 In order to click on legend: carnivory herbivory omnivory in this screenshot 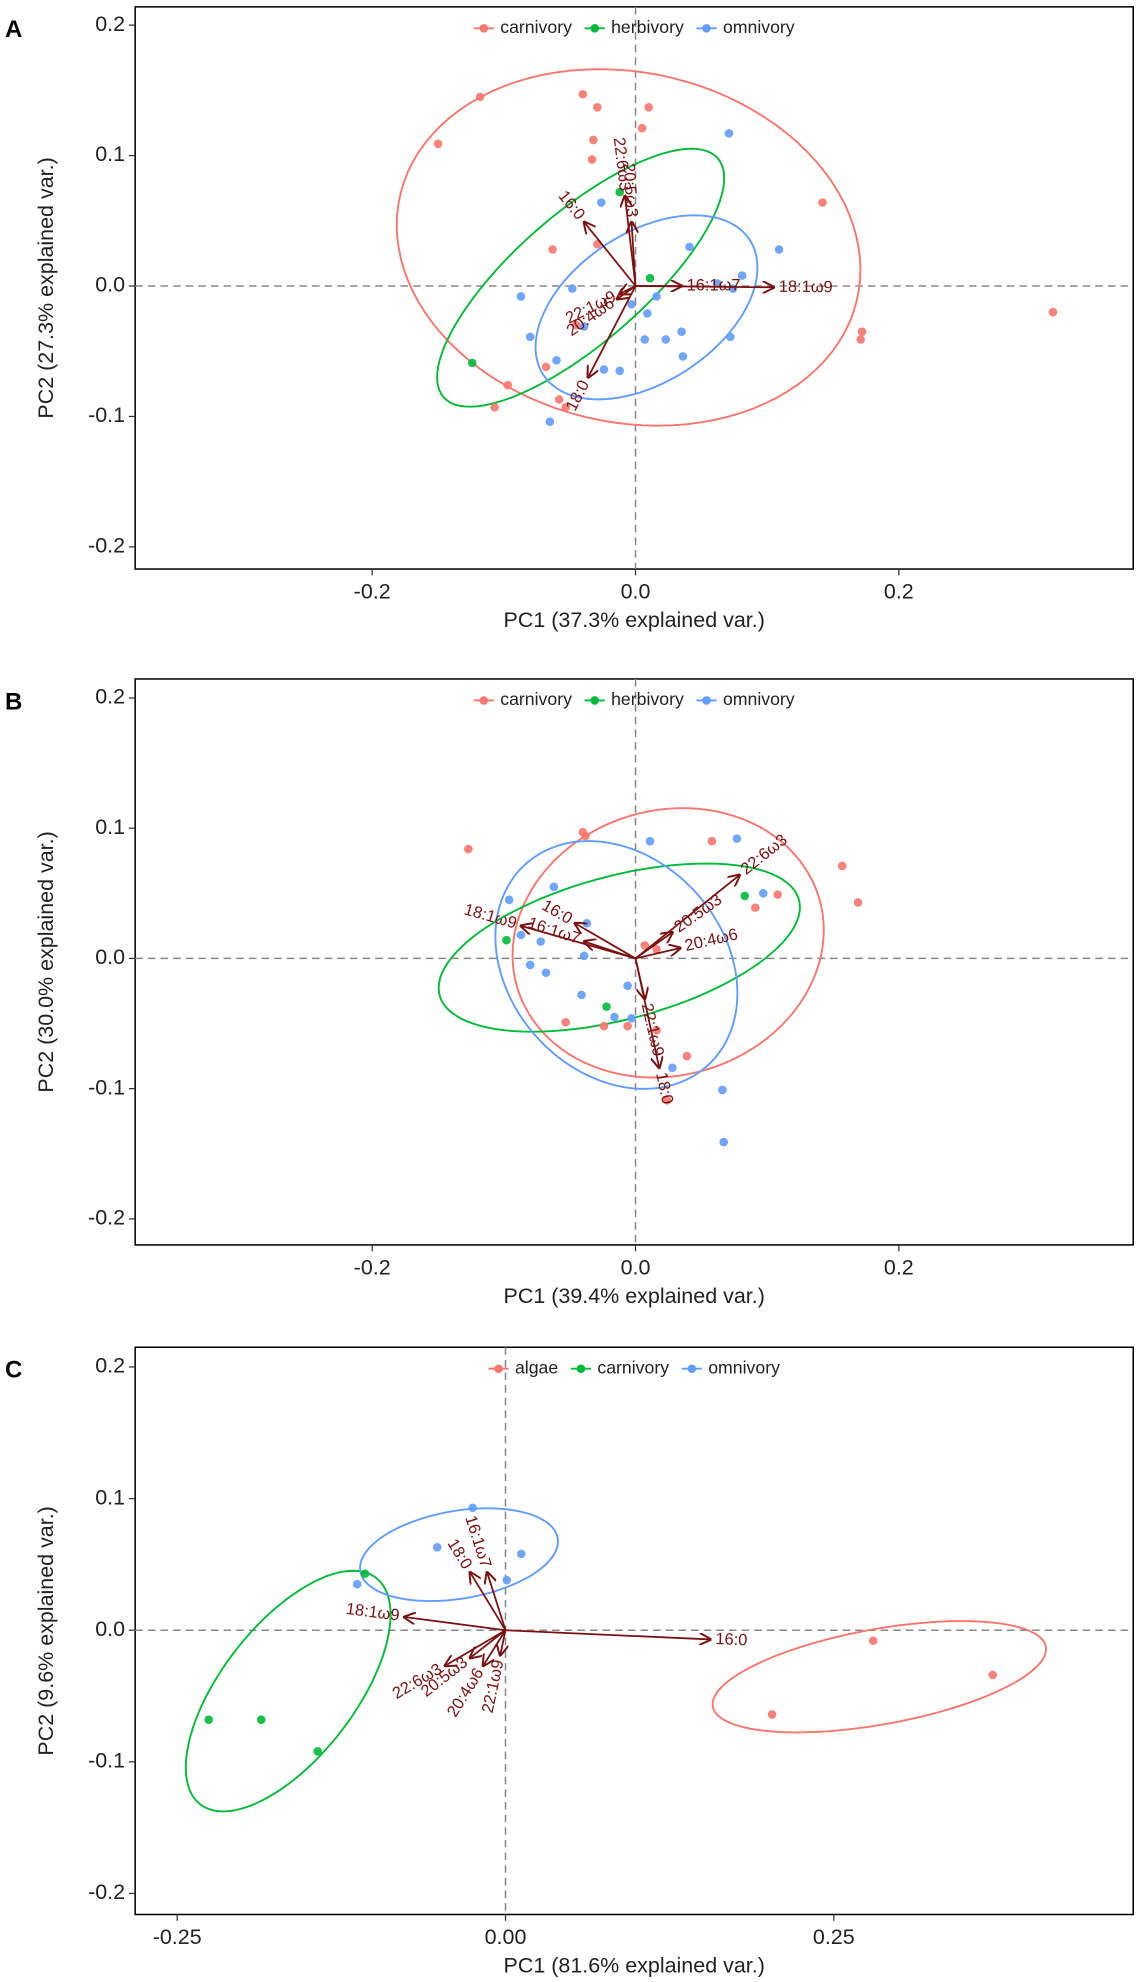, I will do `click(634, 27)`.